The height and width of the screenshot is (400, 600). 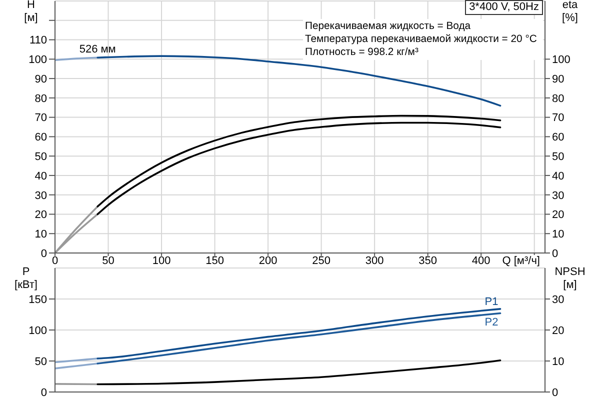 I want to click on annotation: Температура перекачиваемой жидкости = 20 °C, so click(x=421, y=39).